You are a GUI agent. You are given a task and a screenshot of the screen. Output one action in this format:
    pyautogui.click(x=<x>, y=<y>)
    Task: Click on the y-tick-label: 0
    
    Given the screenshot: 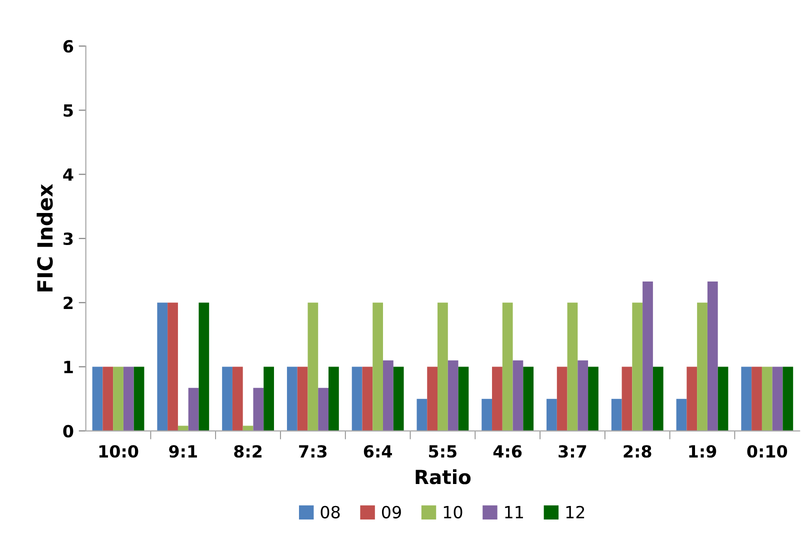 What is the action you would take?
    pyautogui.click(x=68, y=431)
    